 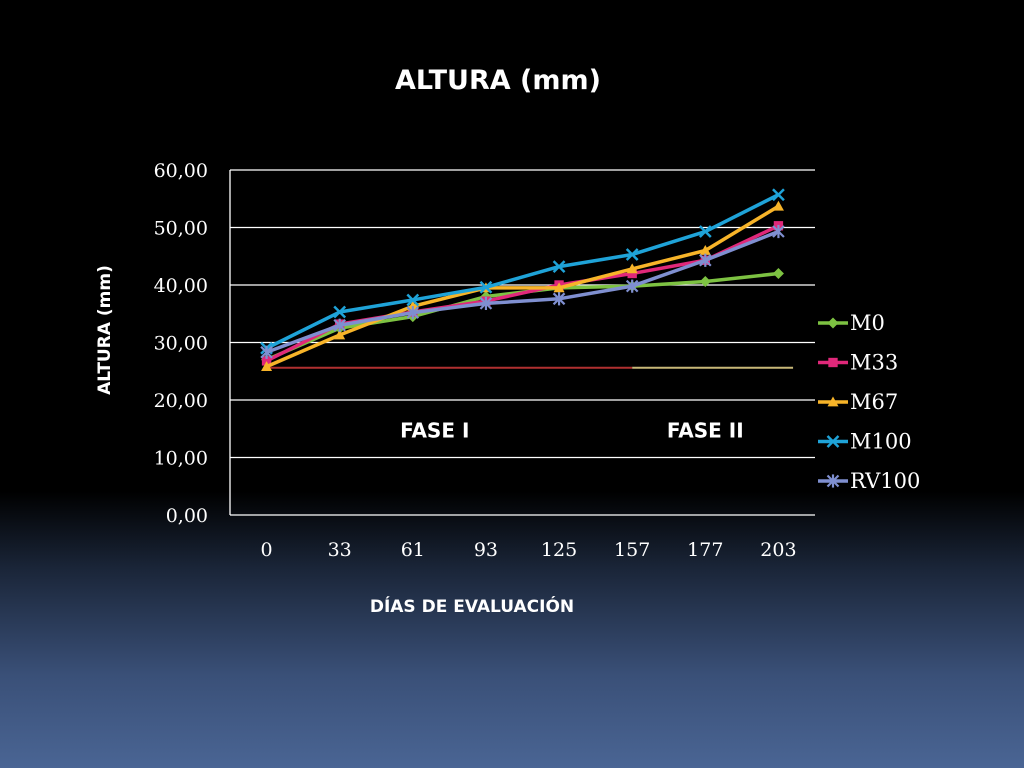 I want to click on chart-title: ALTURA (mm), so click(x=498, y=80).